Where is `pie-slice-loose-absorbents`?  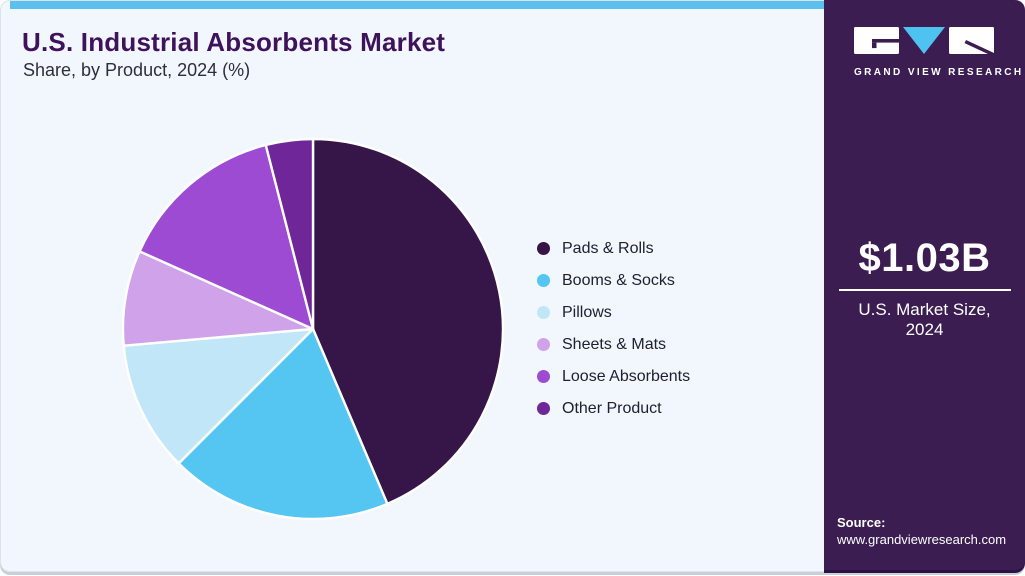
pie-slice-loose-absorbents is located at coordinates (226, 237).